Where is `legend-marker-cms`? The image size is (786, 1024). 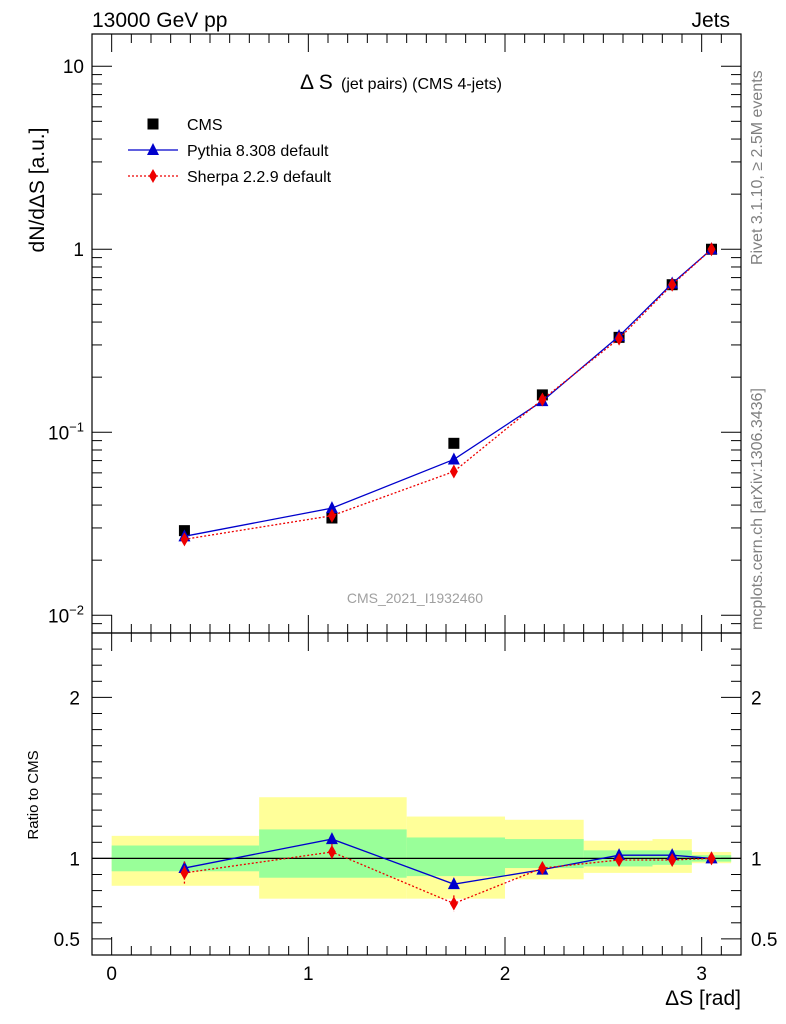 legend-marker-cms is located at coordinates (153, 124).